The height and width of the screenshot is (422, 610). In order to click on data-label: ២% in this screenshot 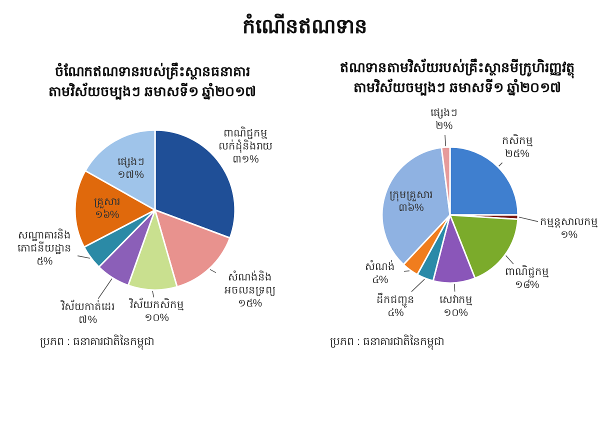, I will do `click(444, 126)`.